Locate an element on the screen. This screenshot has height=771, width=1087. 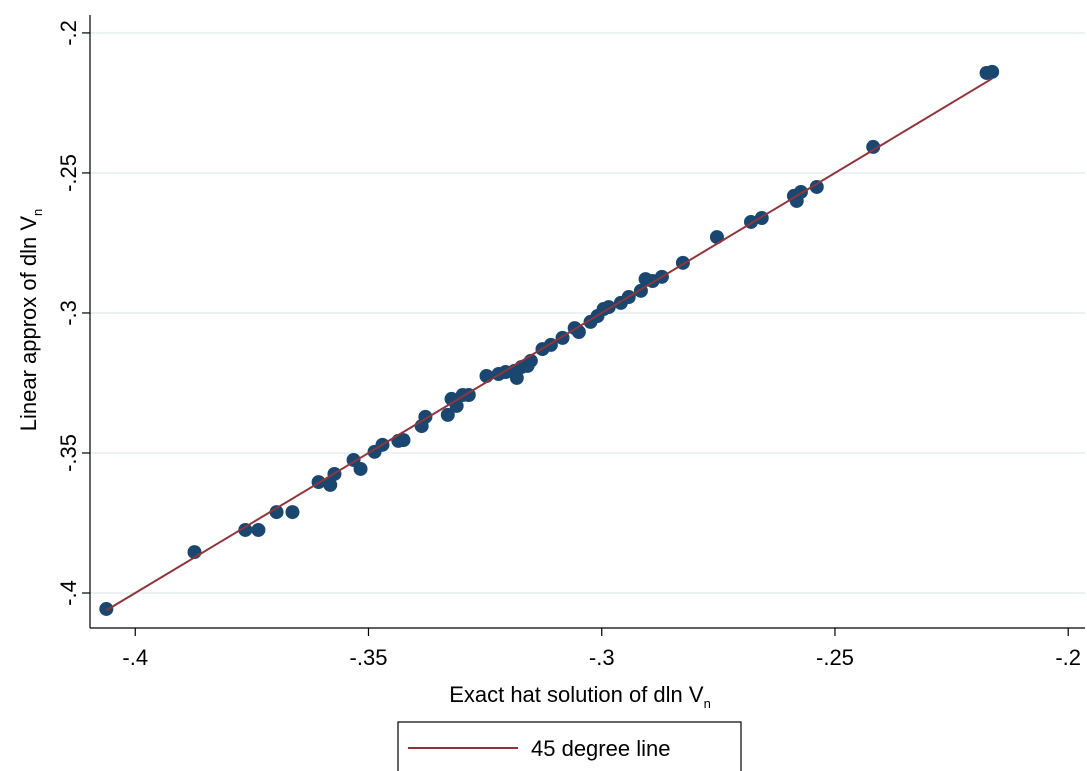
y-tick-label: -.25 is located at coordinates (68, 173).